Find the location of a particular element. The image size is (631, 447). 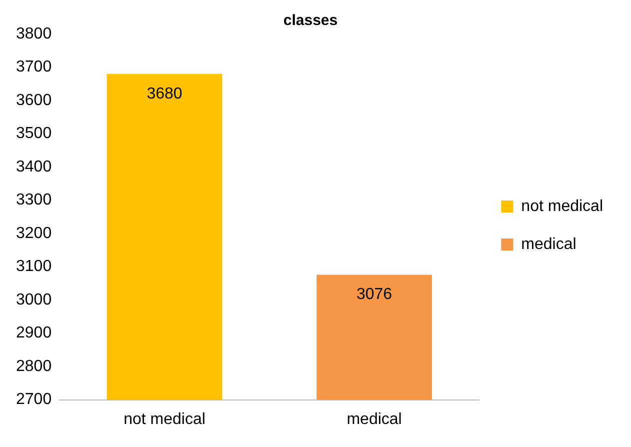

y-tick-label: 3000 is located at coordinates (34, 299).